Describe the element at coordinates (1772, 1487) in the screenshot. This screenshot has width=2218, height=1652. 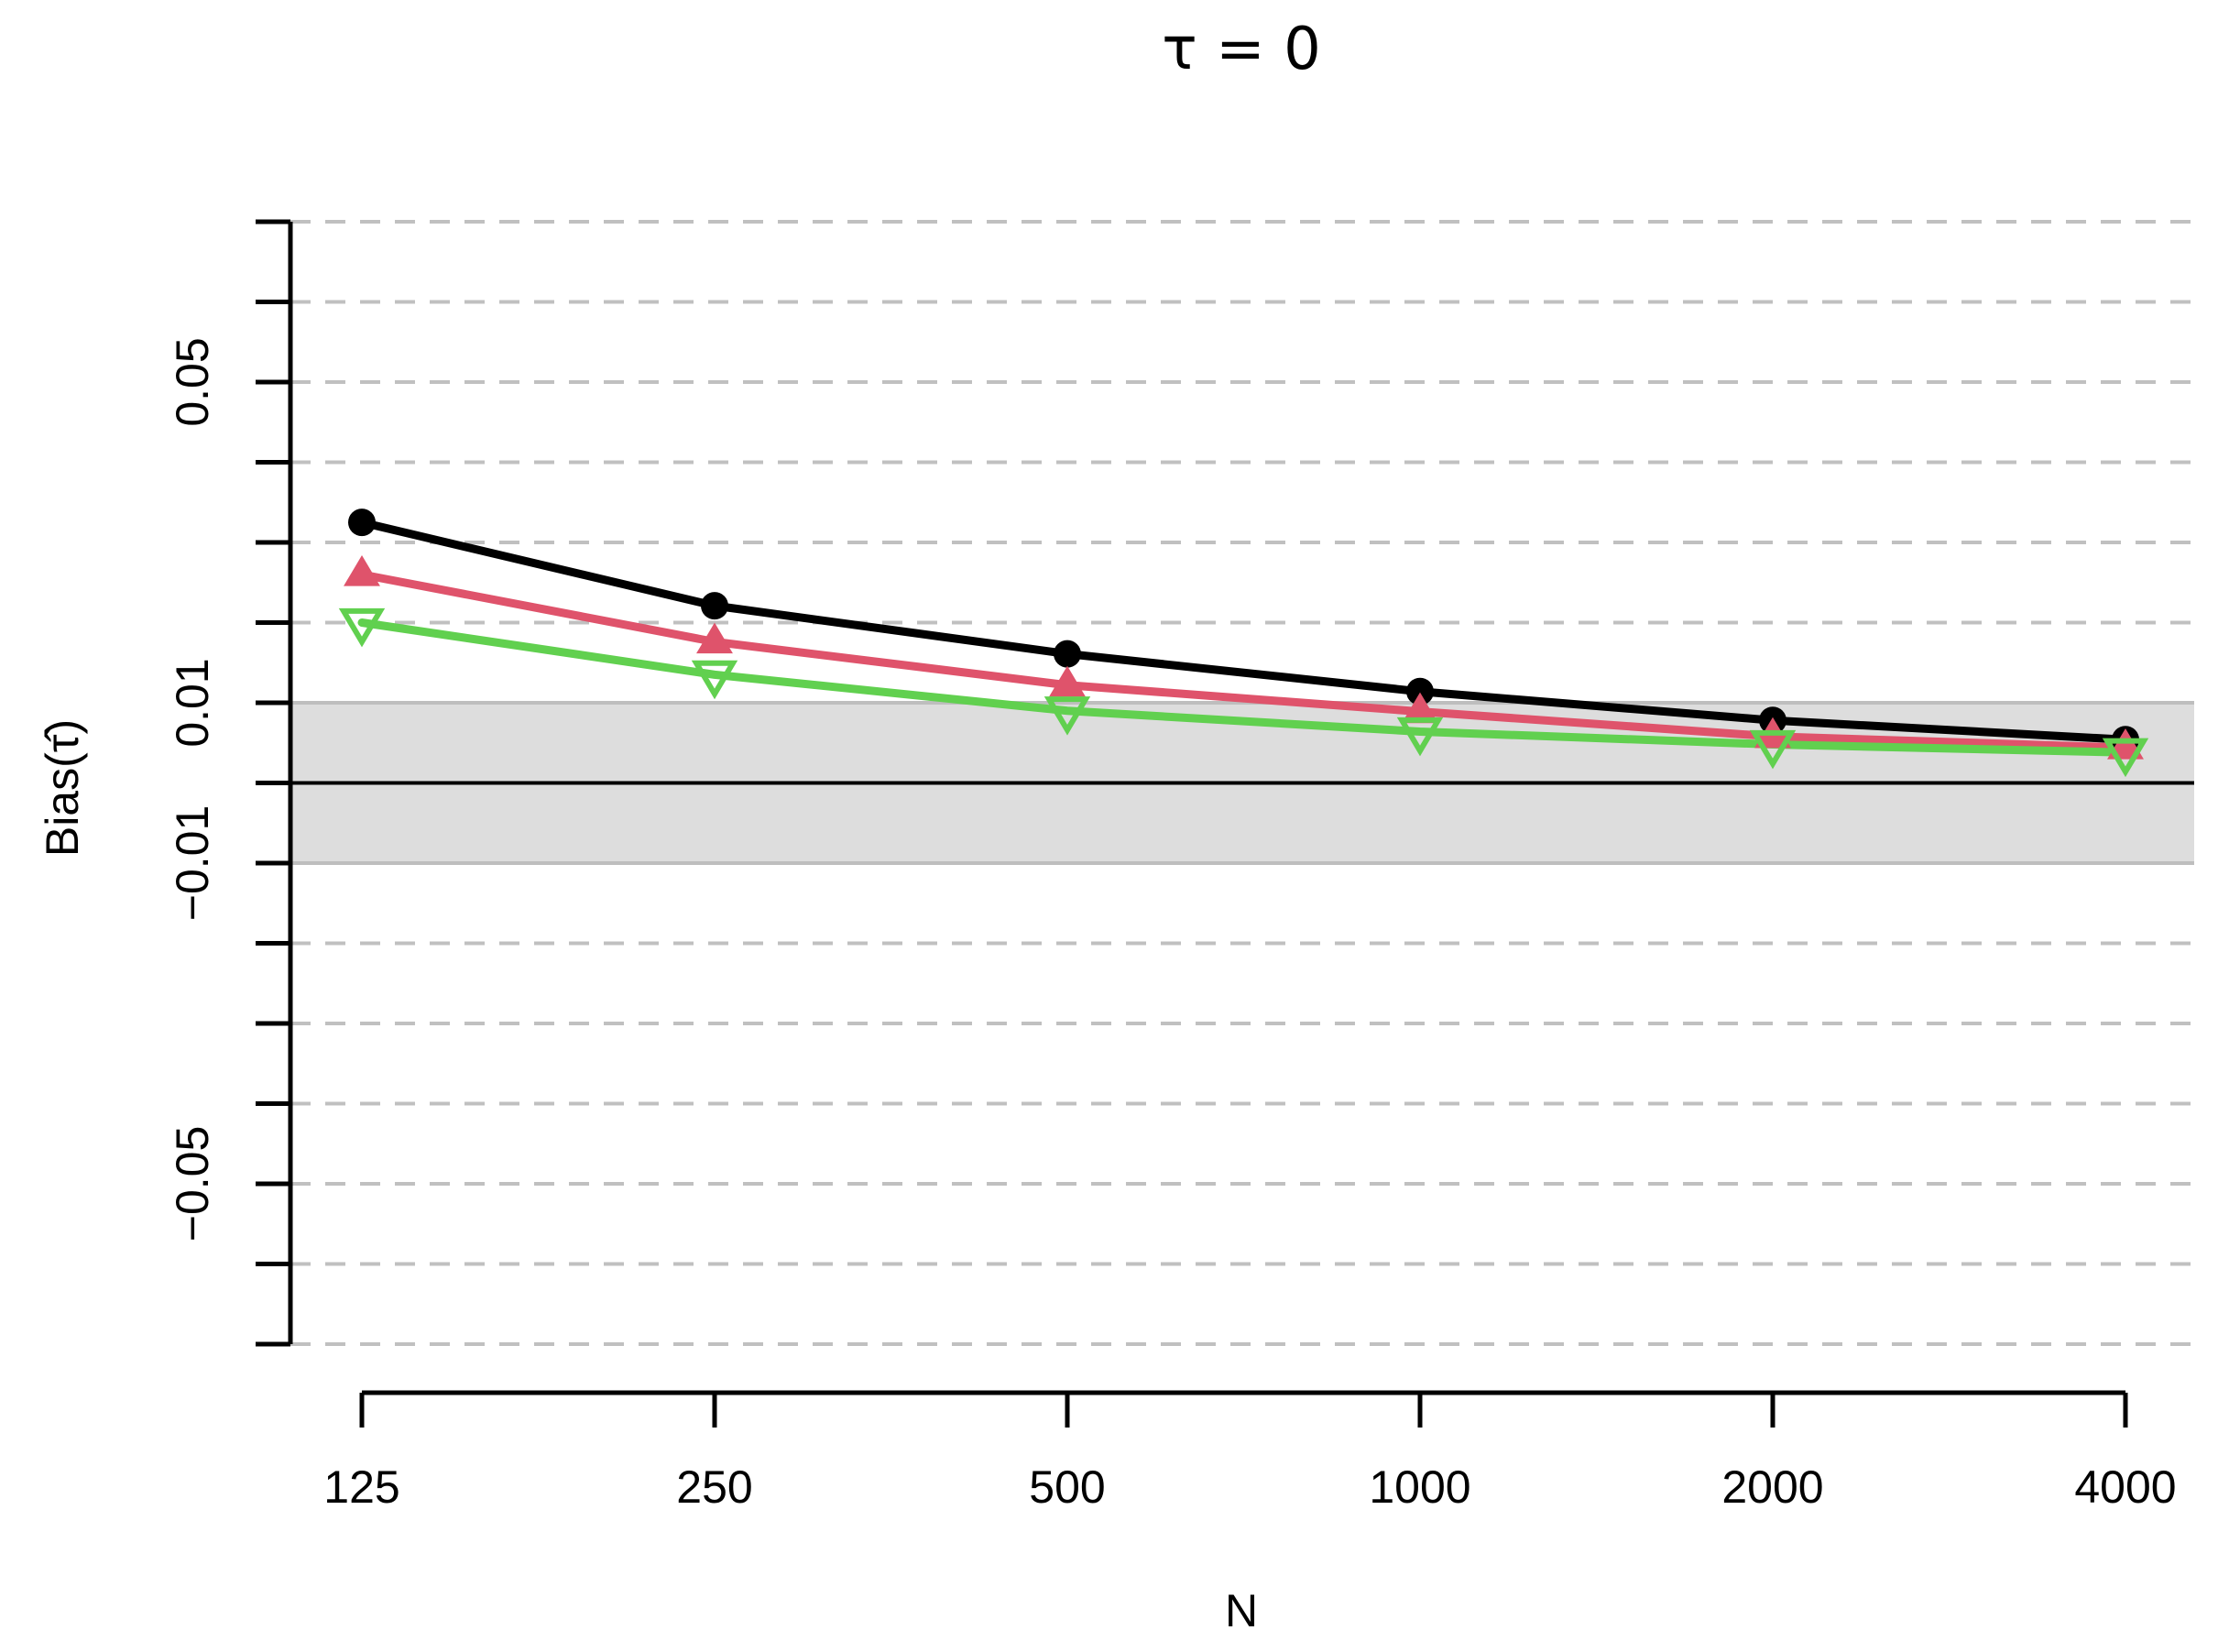
I see `x-tick-label: 2000` at that location.